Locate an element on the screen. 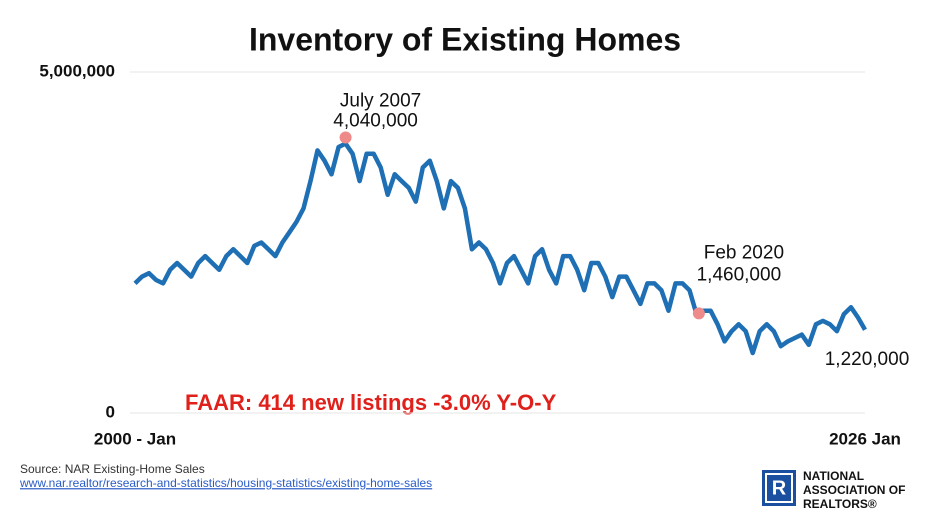 This screenshot has height=520, width=925. y-tick-label: 5,000,000 is located at coordinates (77, 70).